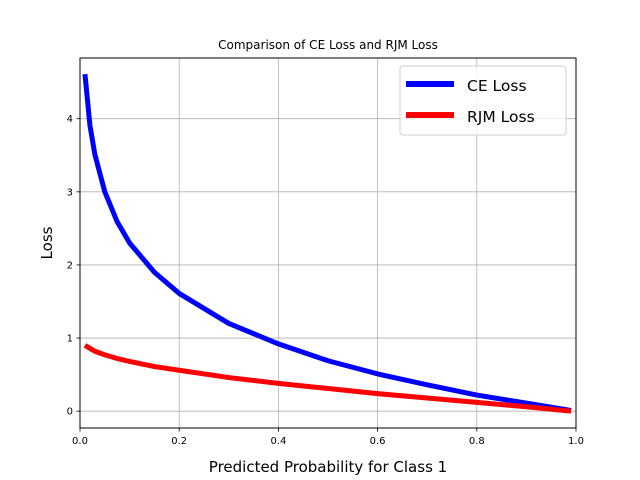 This screenshot has width=640, height=480. Describe the element at coordinates (483, 100) in the screenshot. I see `legend: CE Loss RJM Loss` at that location.